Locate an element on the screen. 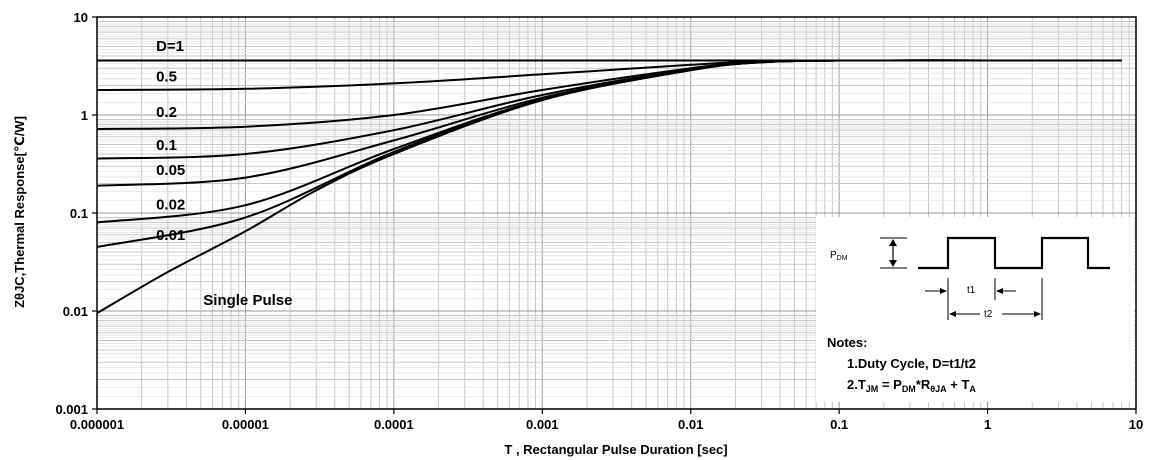  x-axis-title: T , Rectangular Pulse Duration [sec] is located at coordinates (615, 449).